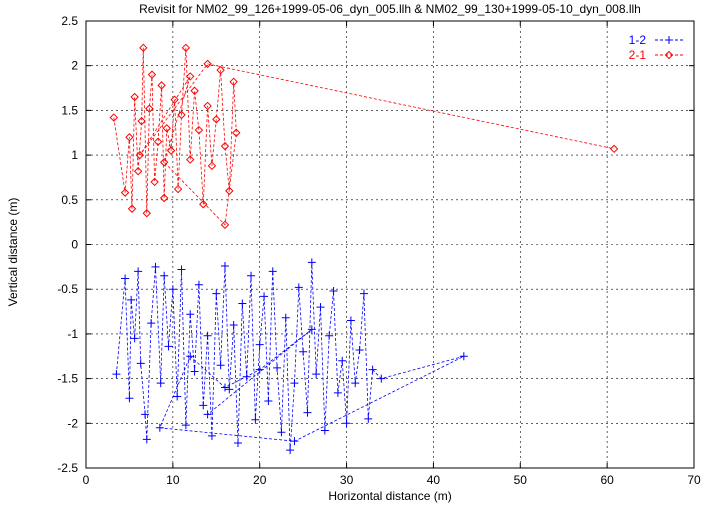  Describe the element at coordinates (69, 110) in the screenshot. I see `y-tick-label: 1.5` at that location.